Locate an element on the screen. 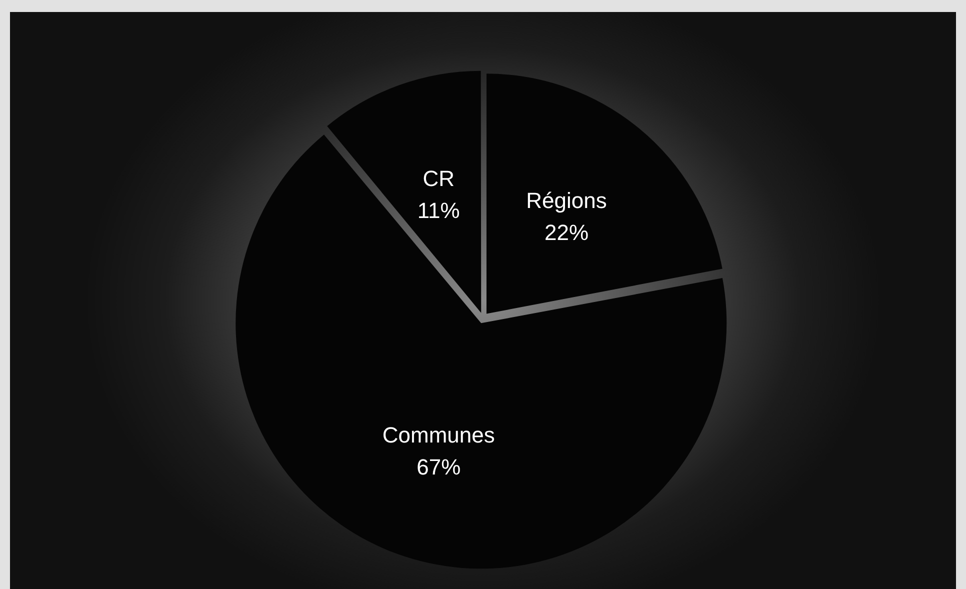 The width and height of the screenshot is (966, 589). slice-label: Communes is located at coordinates (438, 435).